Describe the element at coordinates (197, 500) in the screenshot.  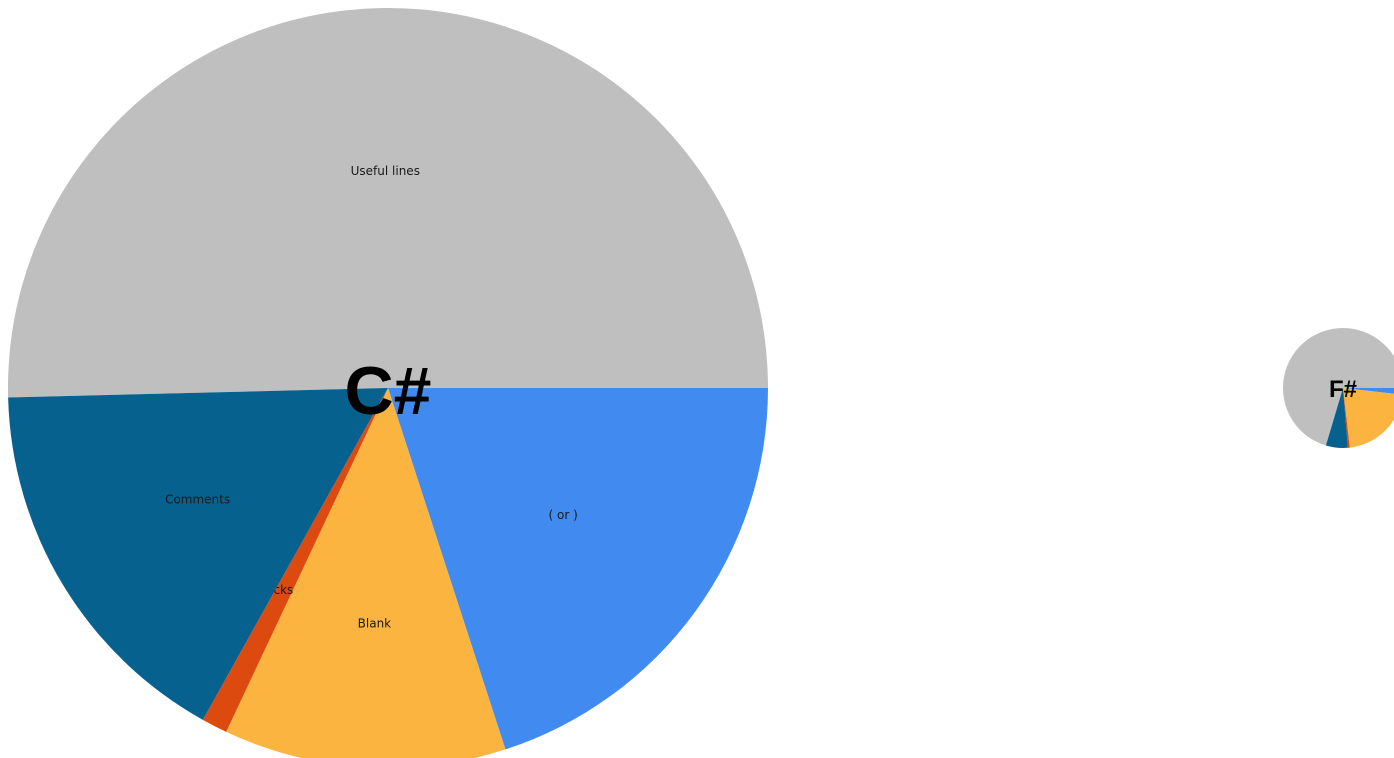
I see `slice-label-comments: Comments` at that location.